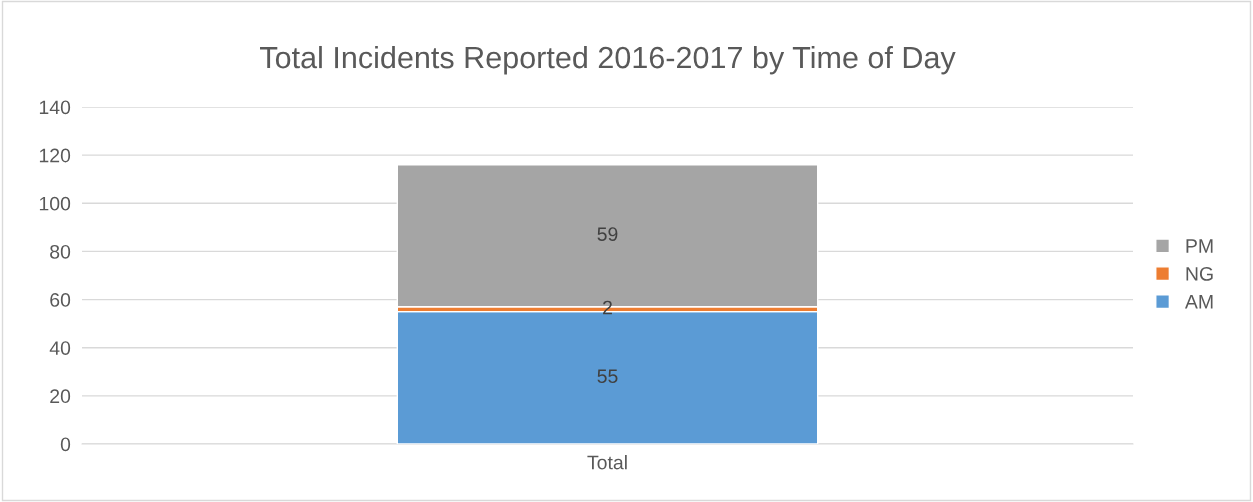  What do you see at coordinates (60, 348) in the screenshot?
I see `y-tick-label: 40` at bounding box center [60, 348].